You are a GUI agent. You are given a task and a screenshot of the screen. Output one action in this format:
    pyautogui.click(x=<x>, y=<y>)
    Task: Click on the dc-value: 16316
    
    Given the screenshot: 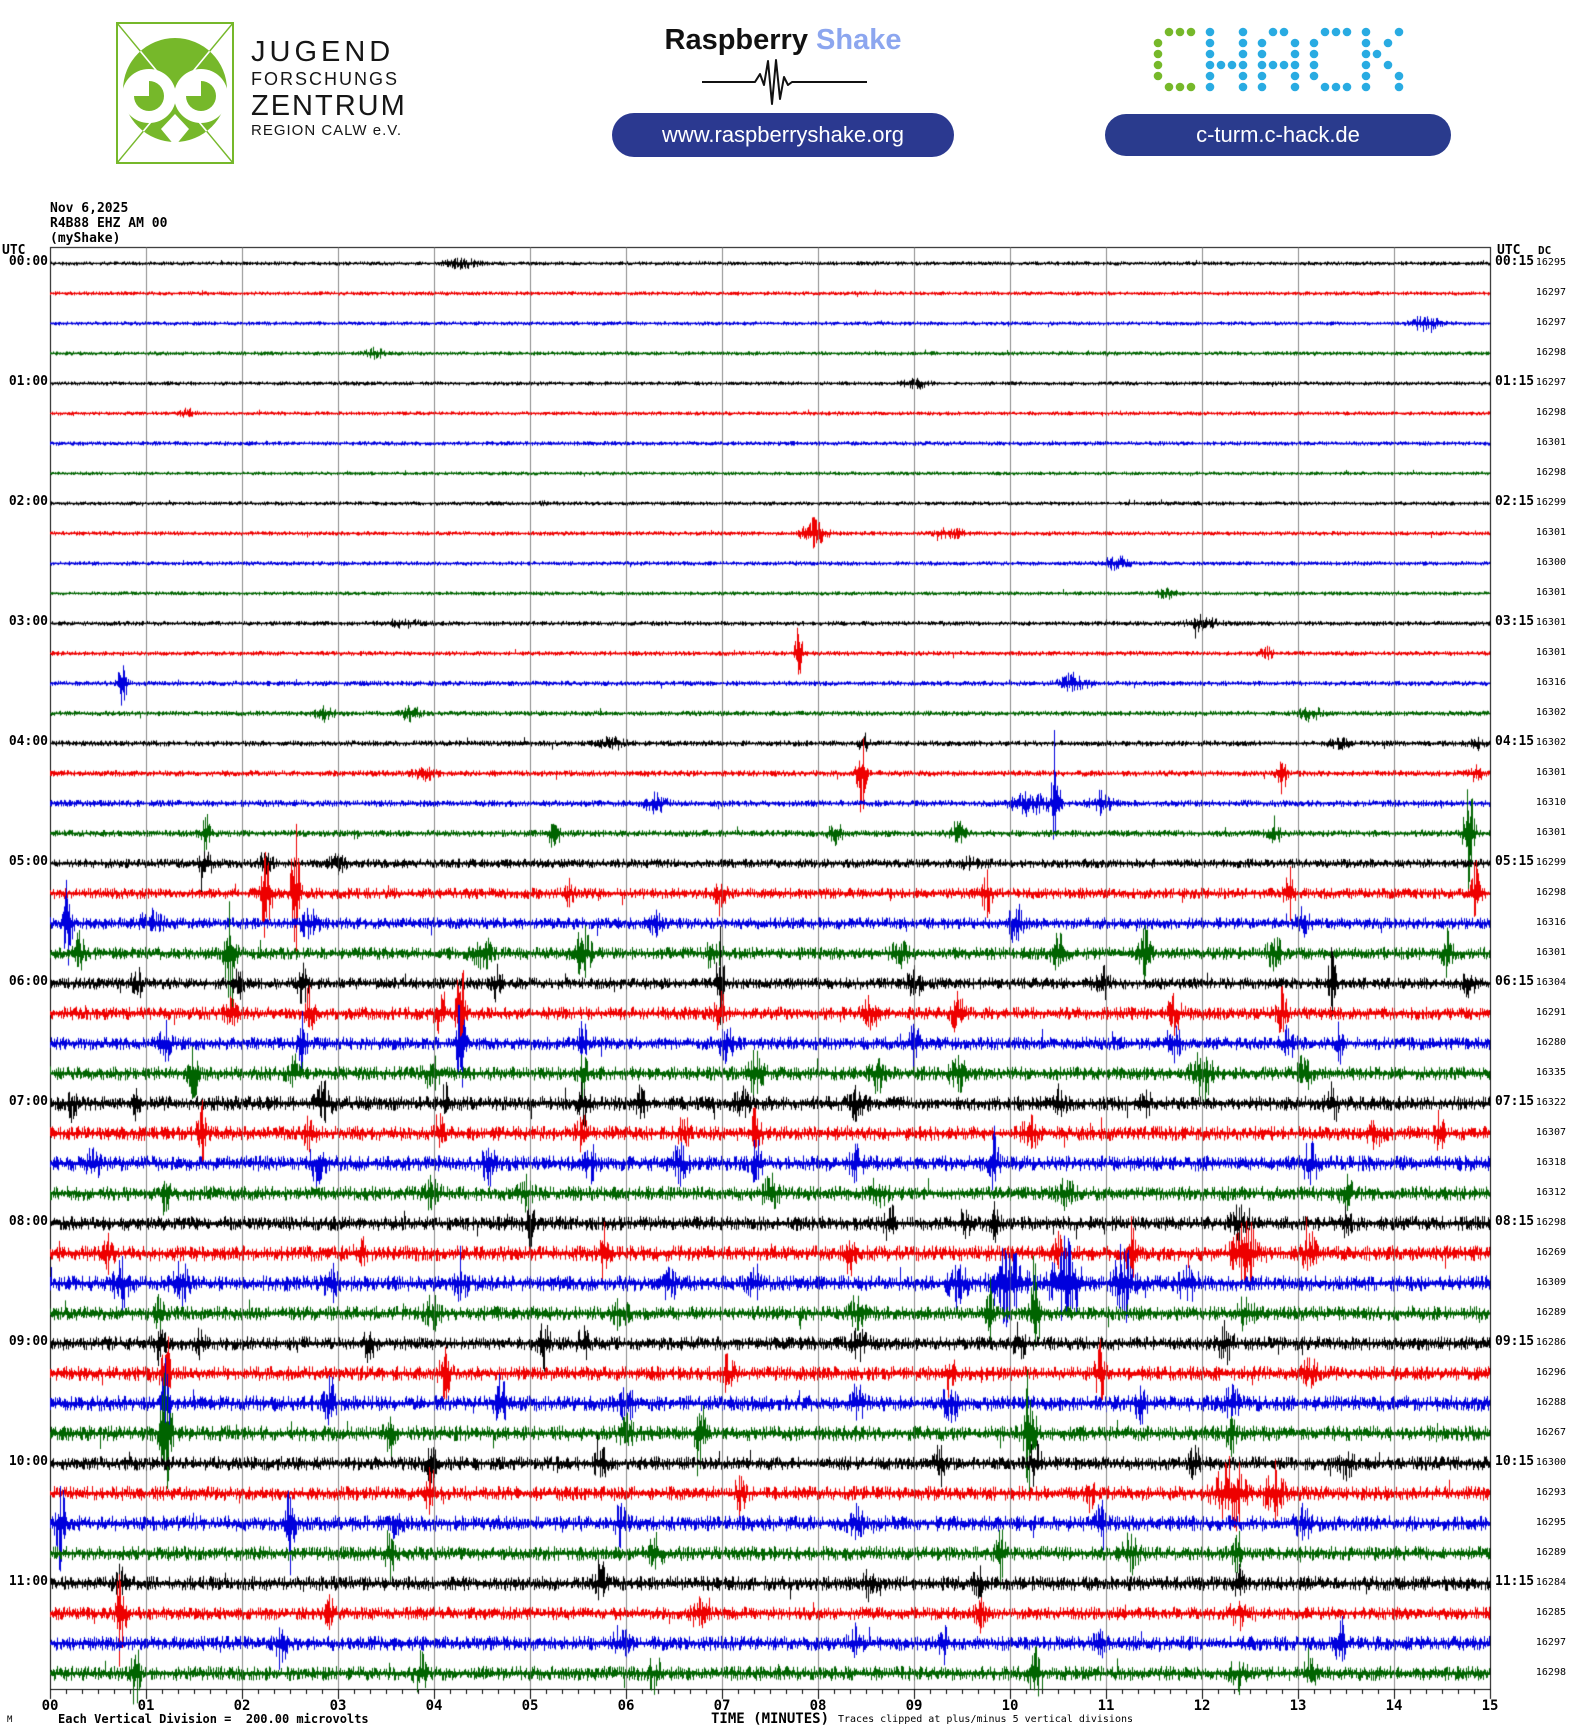 What is the action you would take?
    pyautogui.click(x=1550, y=682)
    